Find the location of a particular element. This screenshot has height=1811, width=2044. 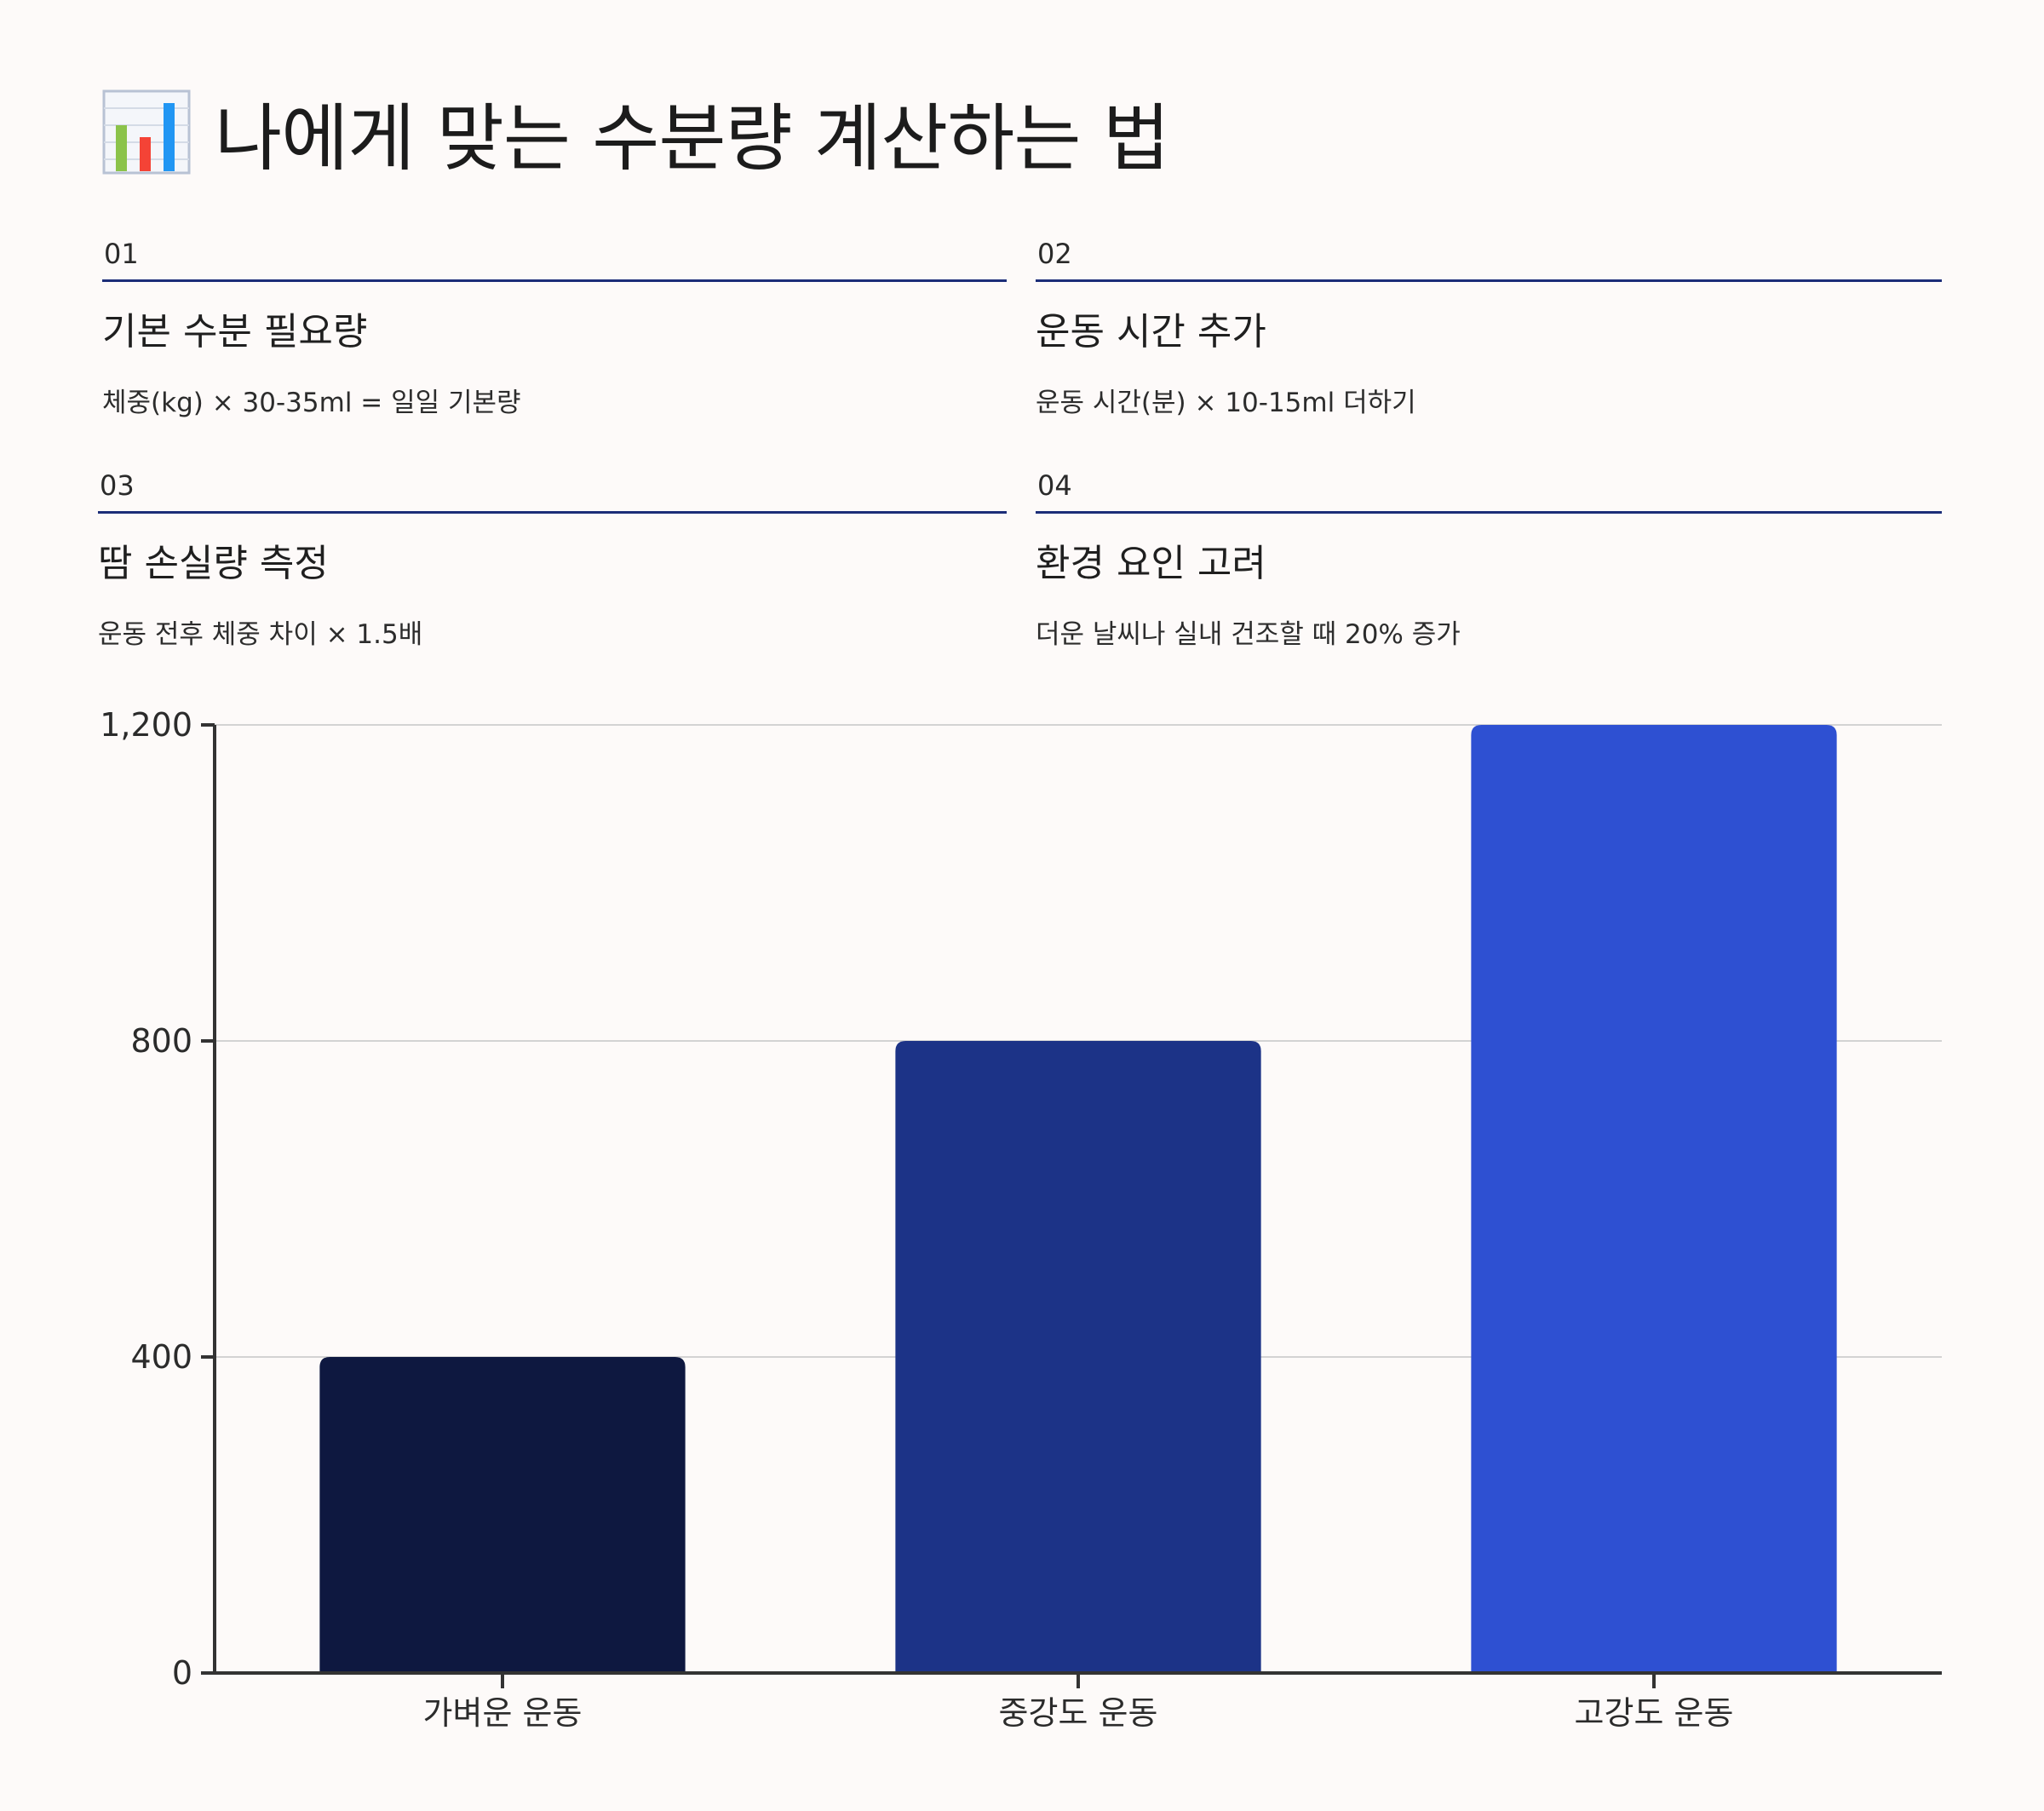

step-number: 04 is located at coordinates (1054, 485).